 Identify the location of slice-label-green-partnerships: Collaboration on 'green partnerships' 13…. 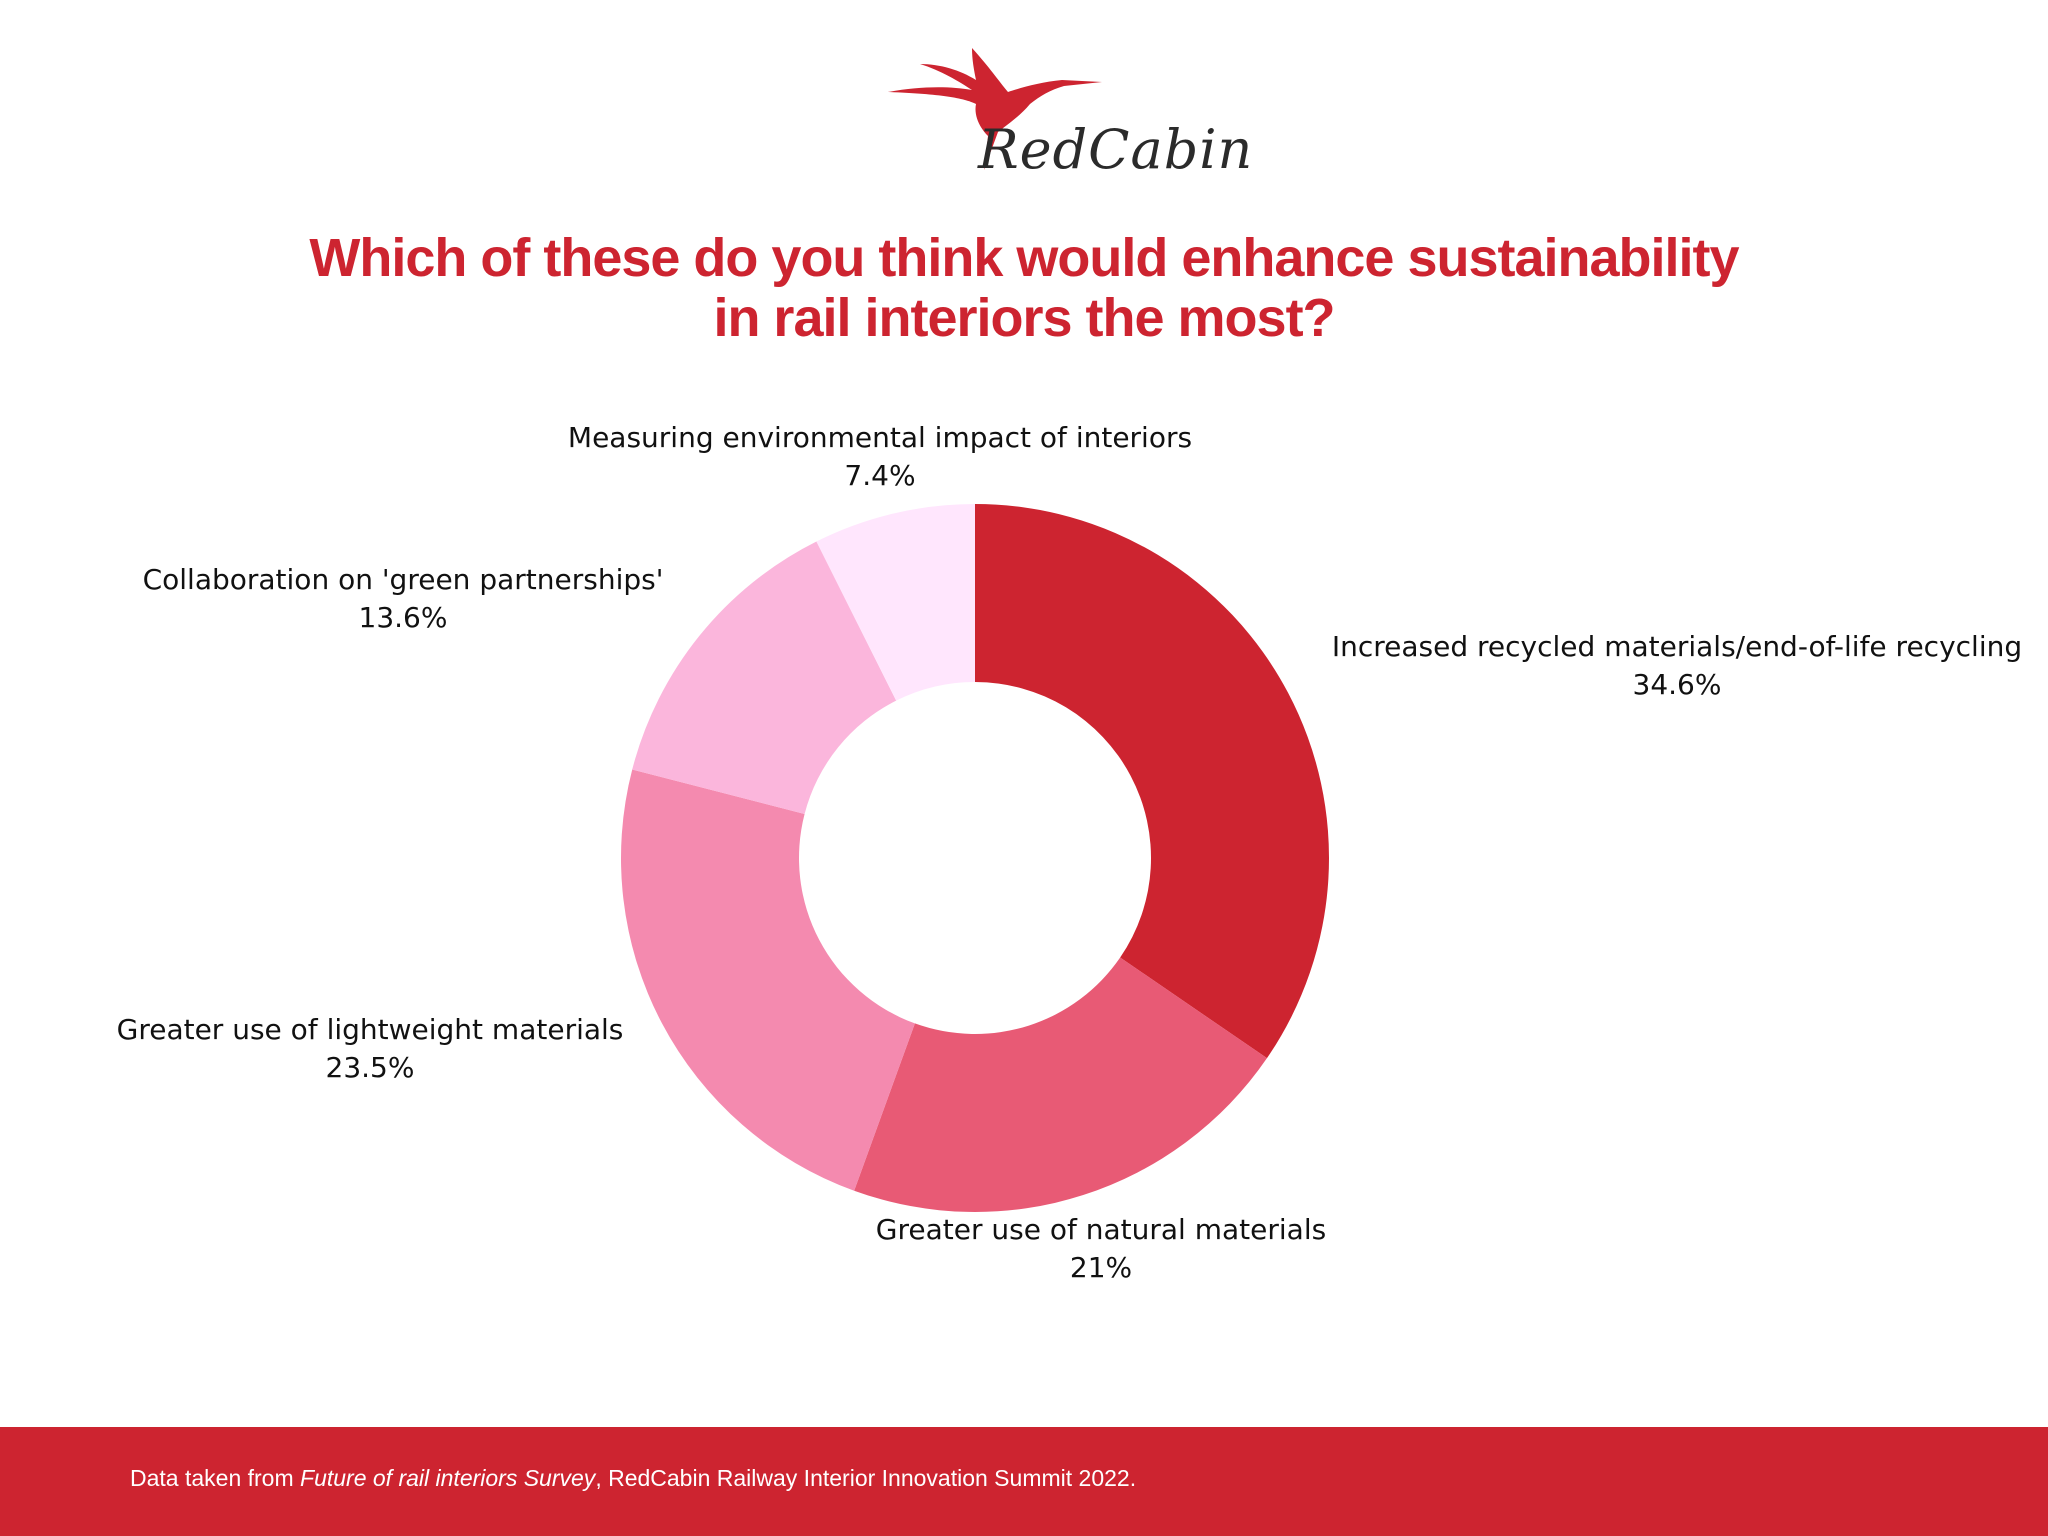
(403, 599).